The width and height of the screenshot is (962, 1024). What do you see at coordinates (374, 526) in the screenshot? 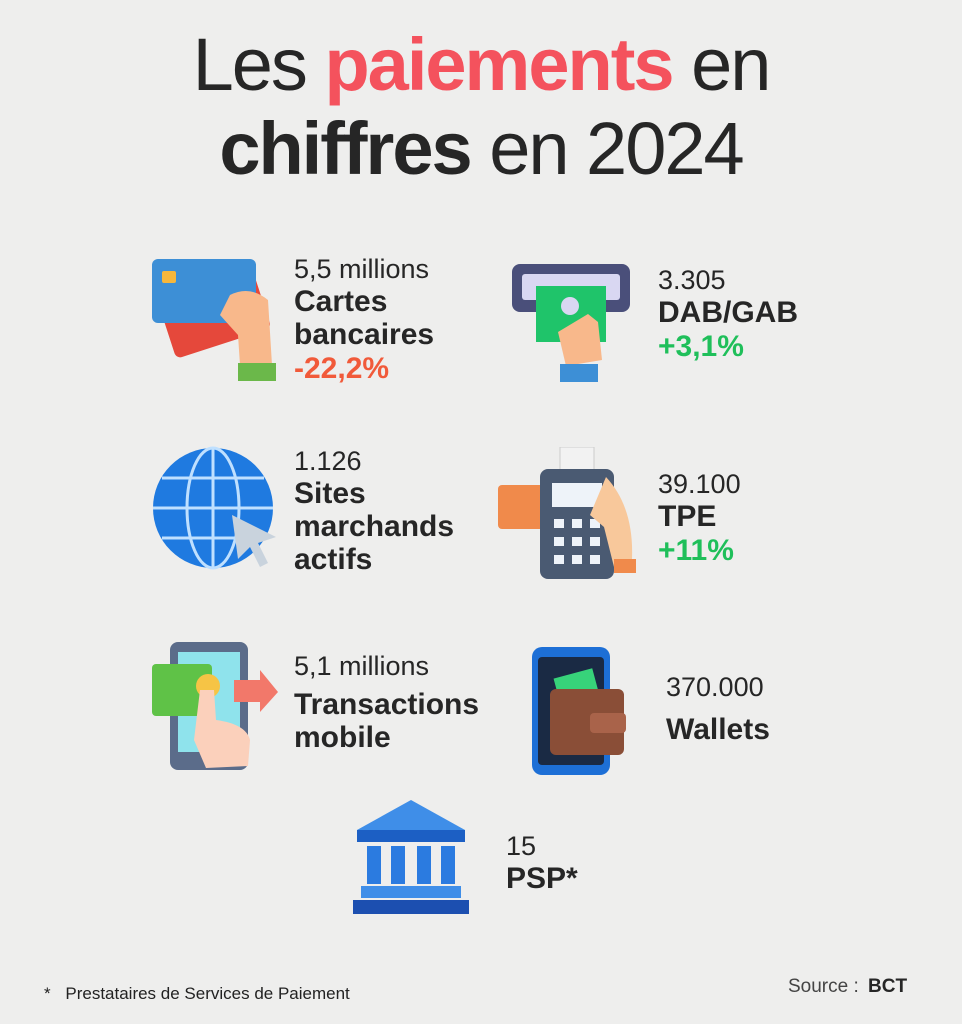
I see `stat-label: marchands` at bounding box center [374, 526].